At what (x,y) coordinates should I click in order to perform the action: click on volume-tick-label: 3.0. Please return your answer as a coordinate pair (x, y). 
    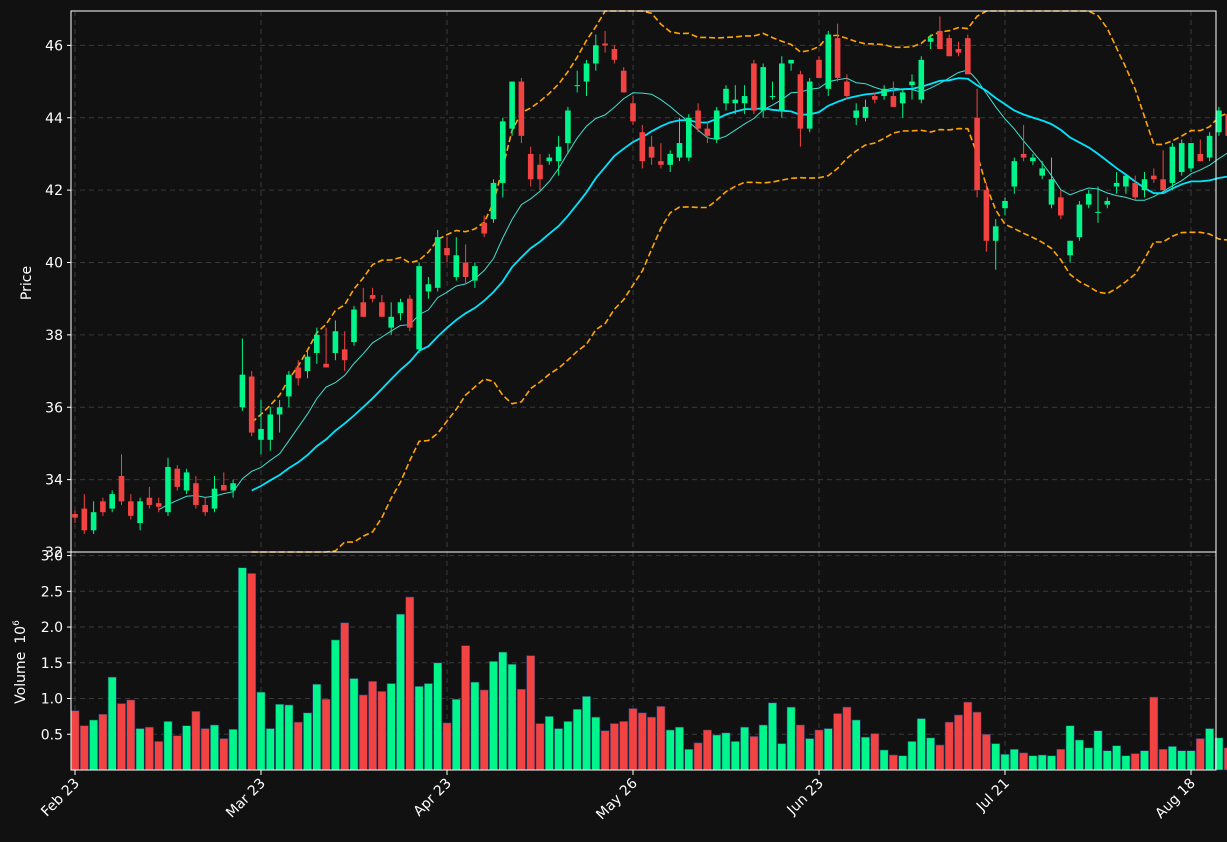
    Looking at the image, I should click on (52, 557).